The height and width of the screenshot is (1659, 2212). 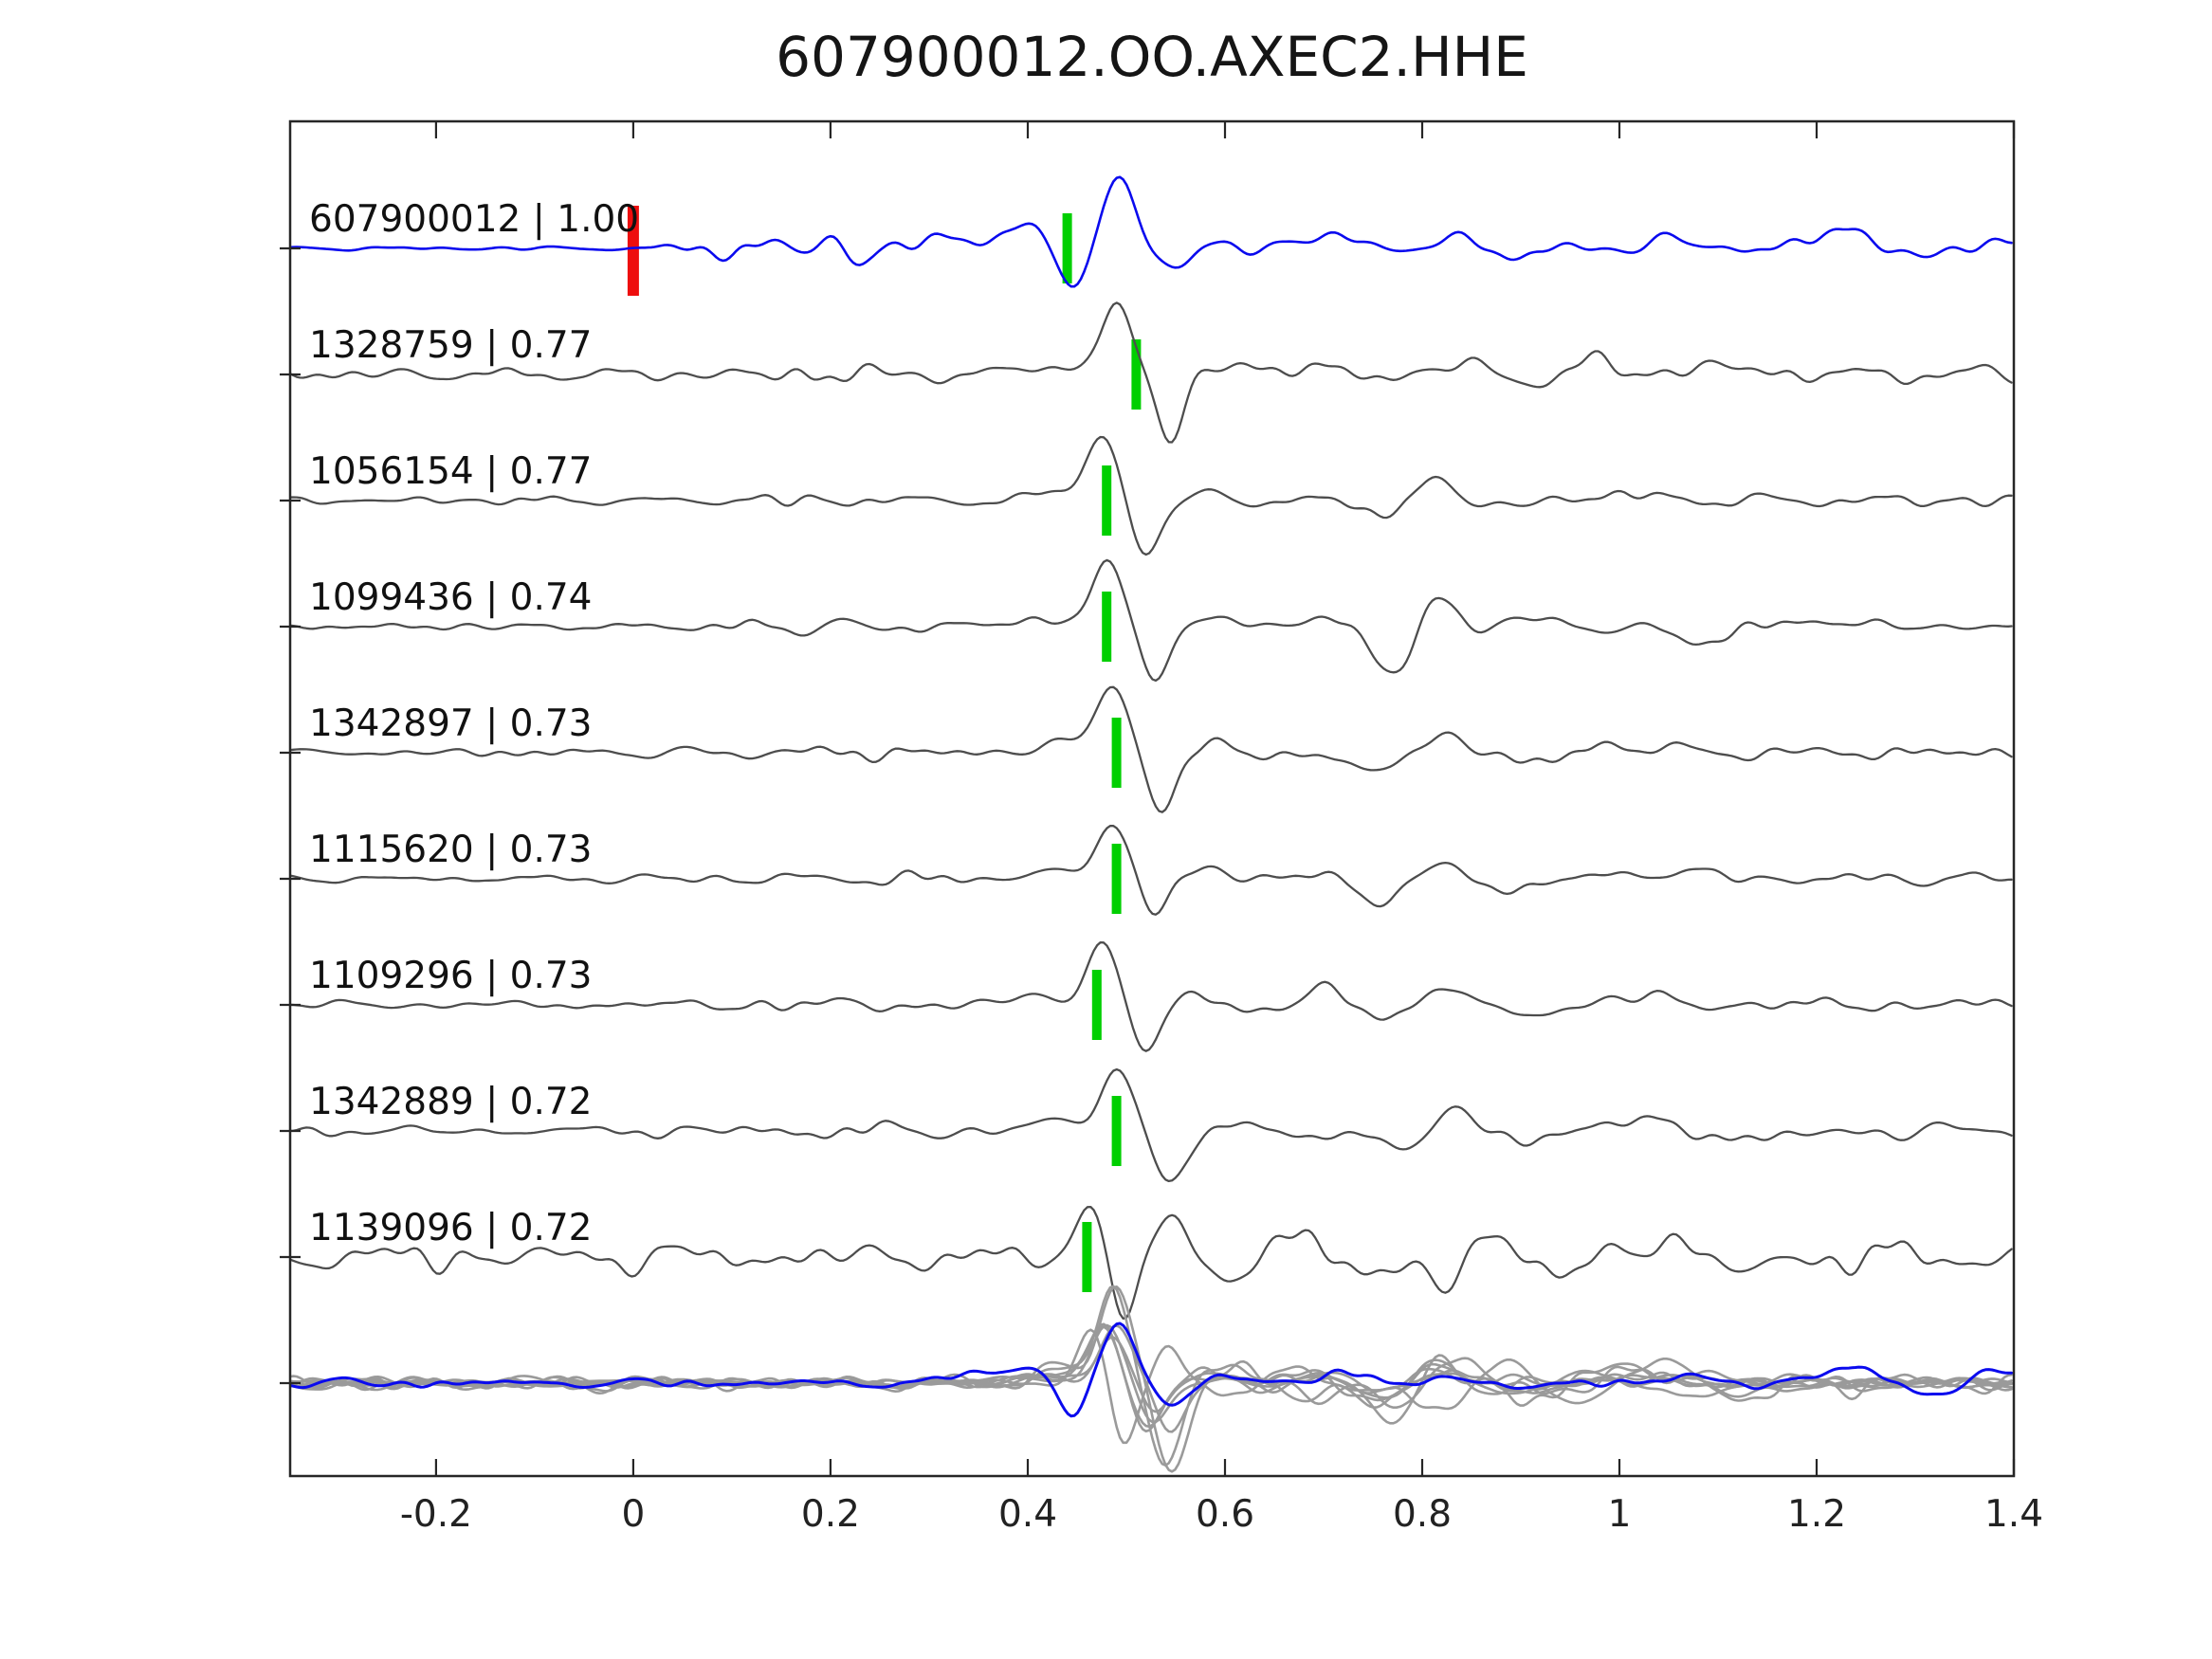 What do you see at coordinates (1422, 1514) in the screenshot?
I see `xtick-label: 0.8` at bounding box center [1422, 1514].